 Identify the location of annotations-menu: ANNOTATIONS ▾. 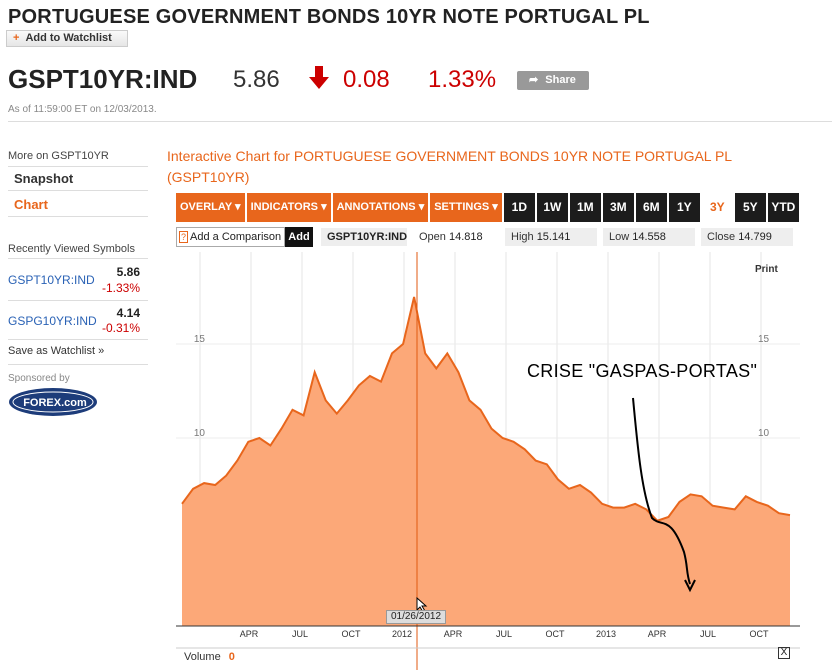
(380, 207).